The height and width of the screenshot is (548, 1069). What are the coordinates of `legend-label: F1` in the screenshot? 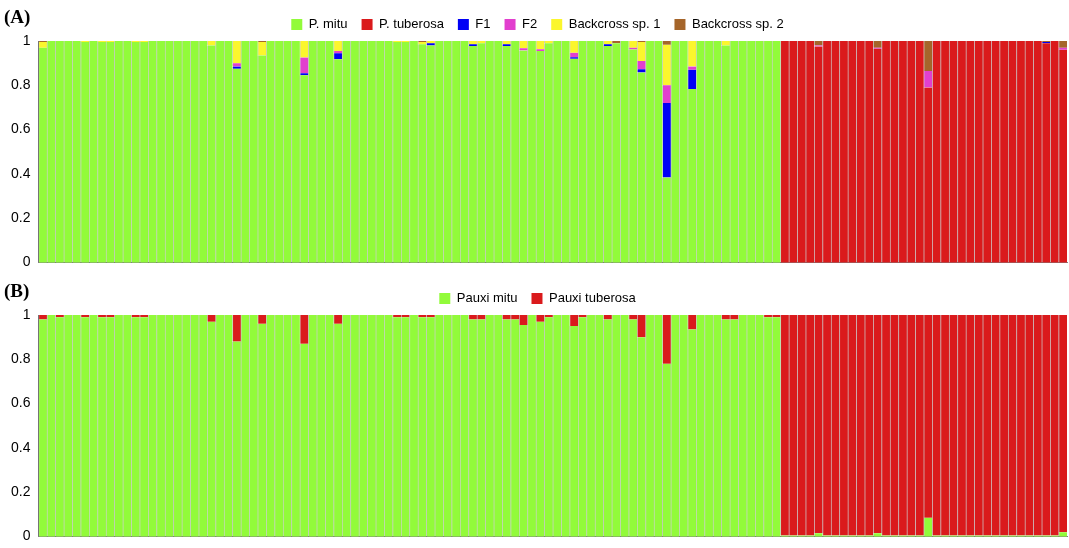 It's located at (483, 24).